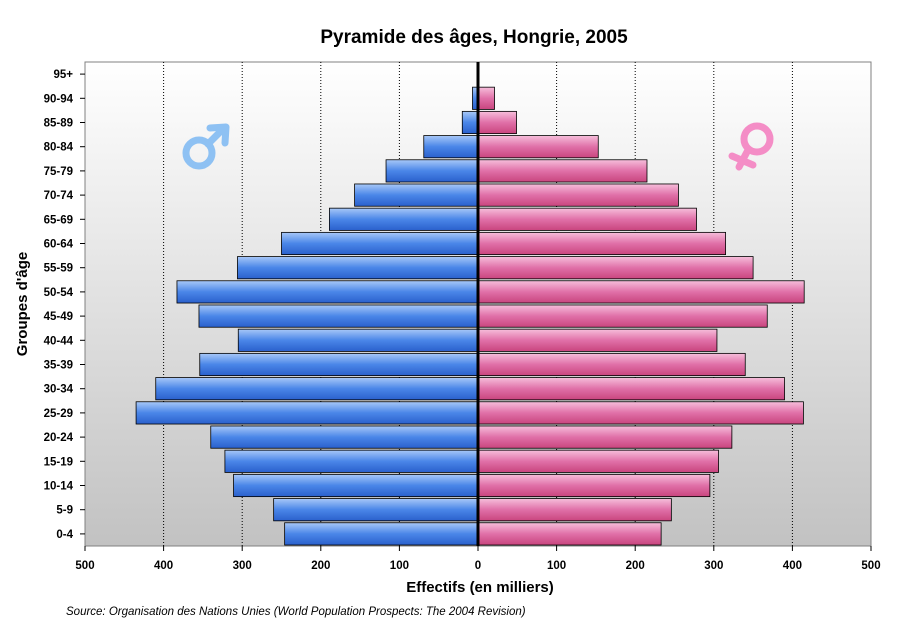 Image resolution: width=902 pixels, height=625 pixels. Describe the element at coordinates (58, 366) in the screenshot. I see `y-tick-label: 35-39` at that location.